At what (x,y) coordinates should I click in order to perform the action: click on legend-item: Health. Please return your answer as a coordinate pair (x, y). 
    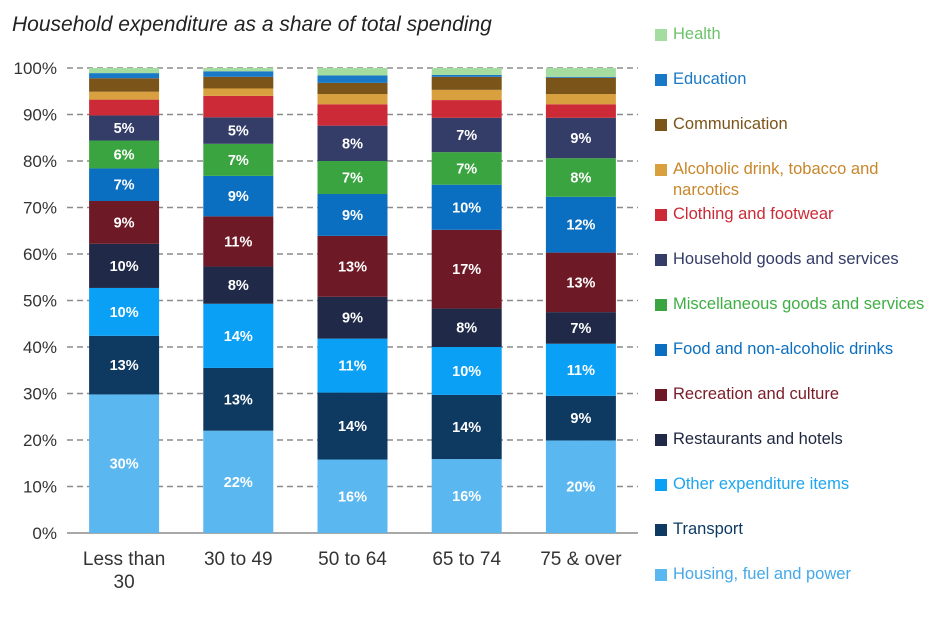
    Looking at the image, I should click on (797, 34).